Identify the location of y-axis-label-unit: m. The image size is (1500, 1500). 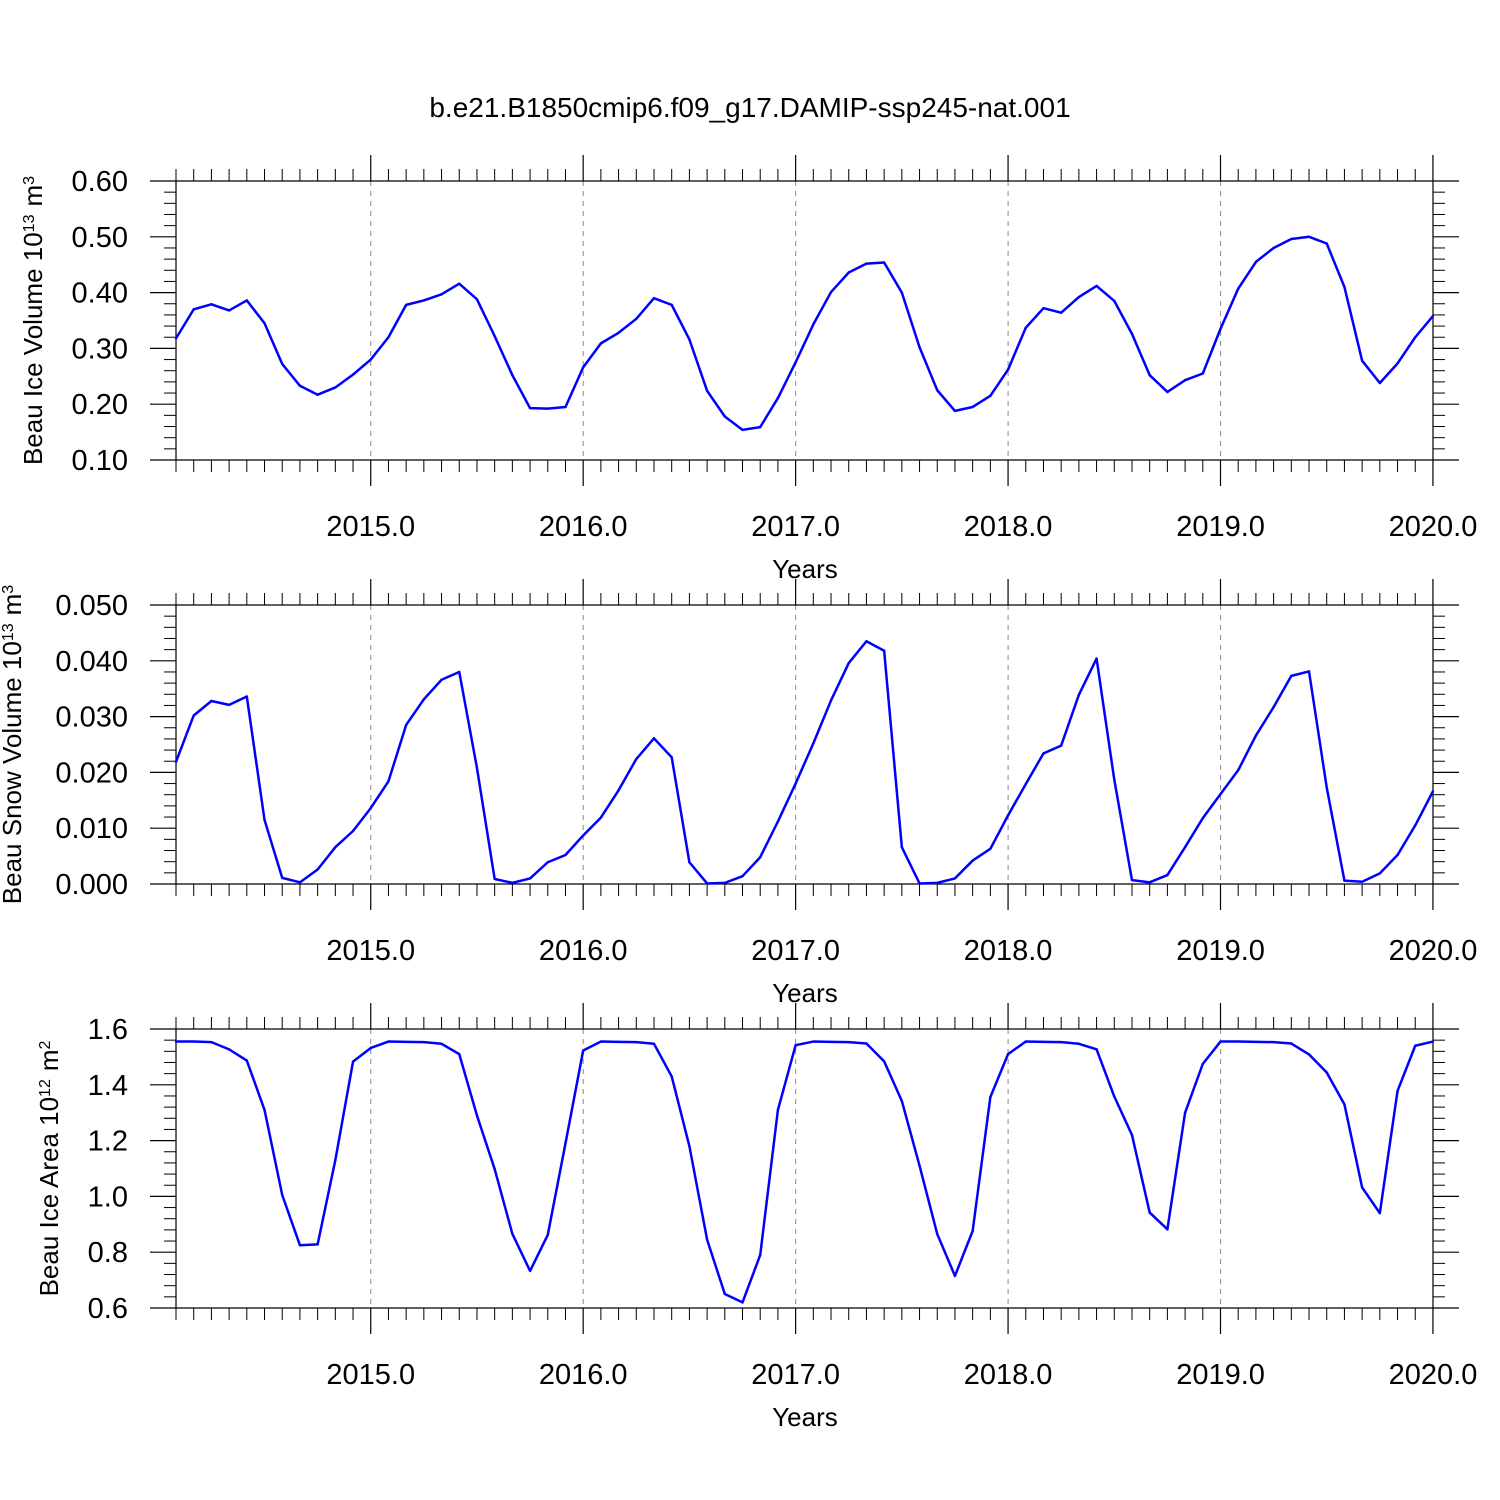
(49, 1060).